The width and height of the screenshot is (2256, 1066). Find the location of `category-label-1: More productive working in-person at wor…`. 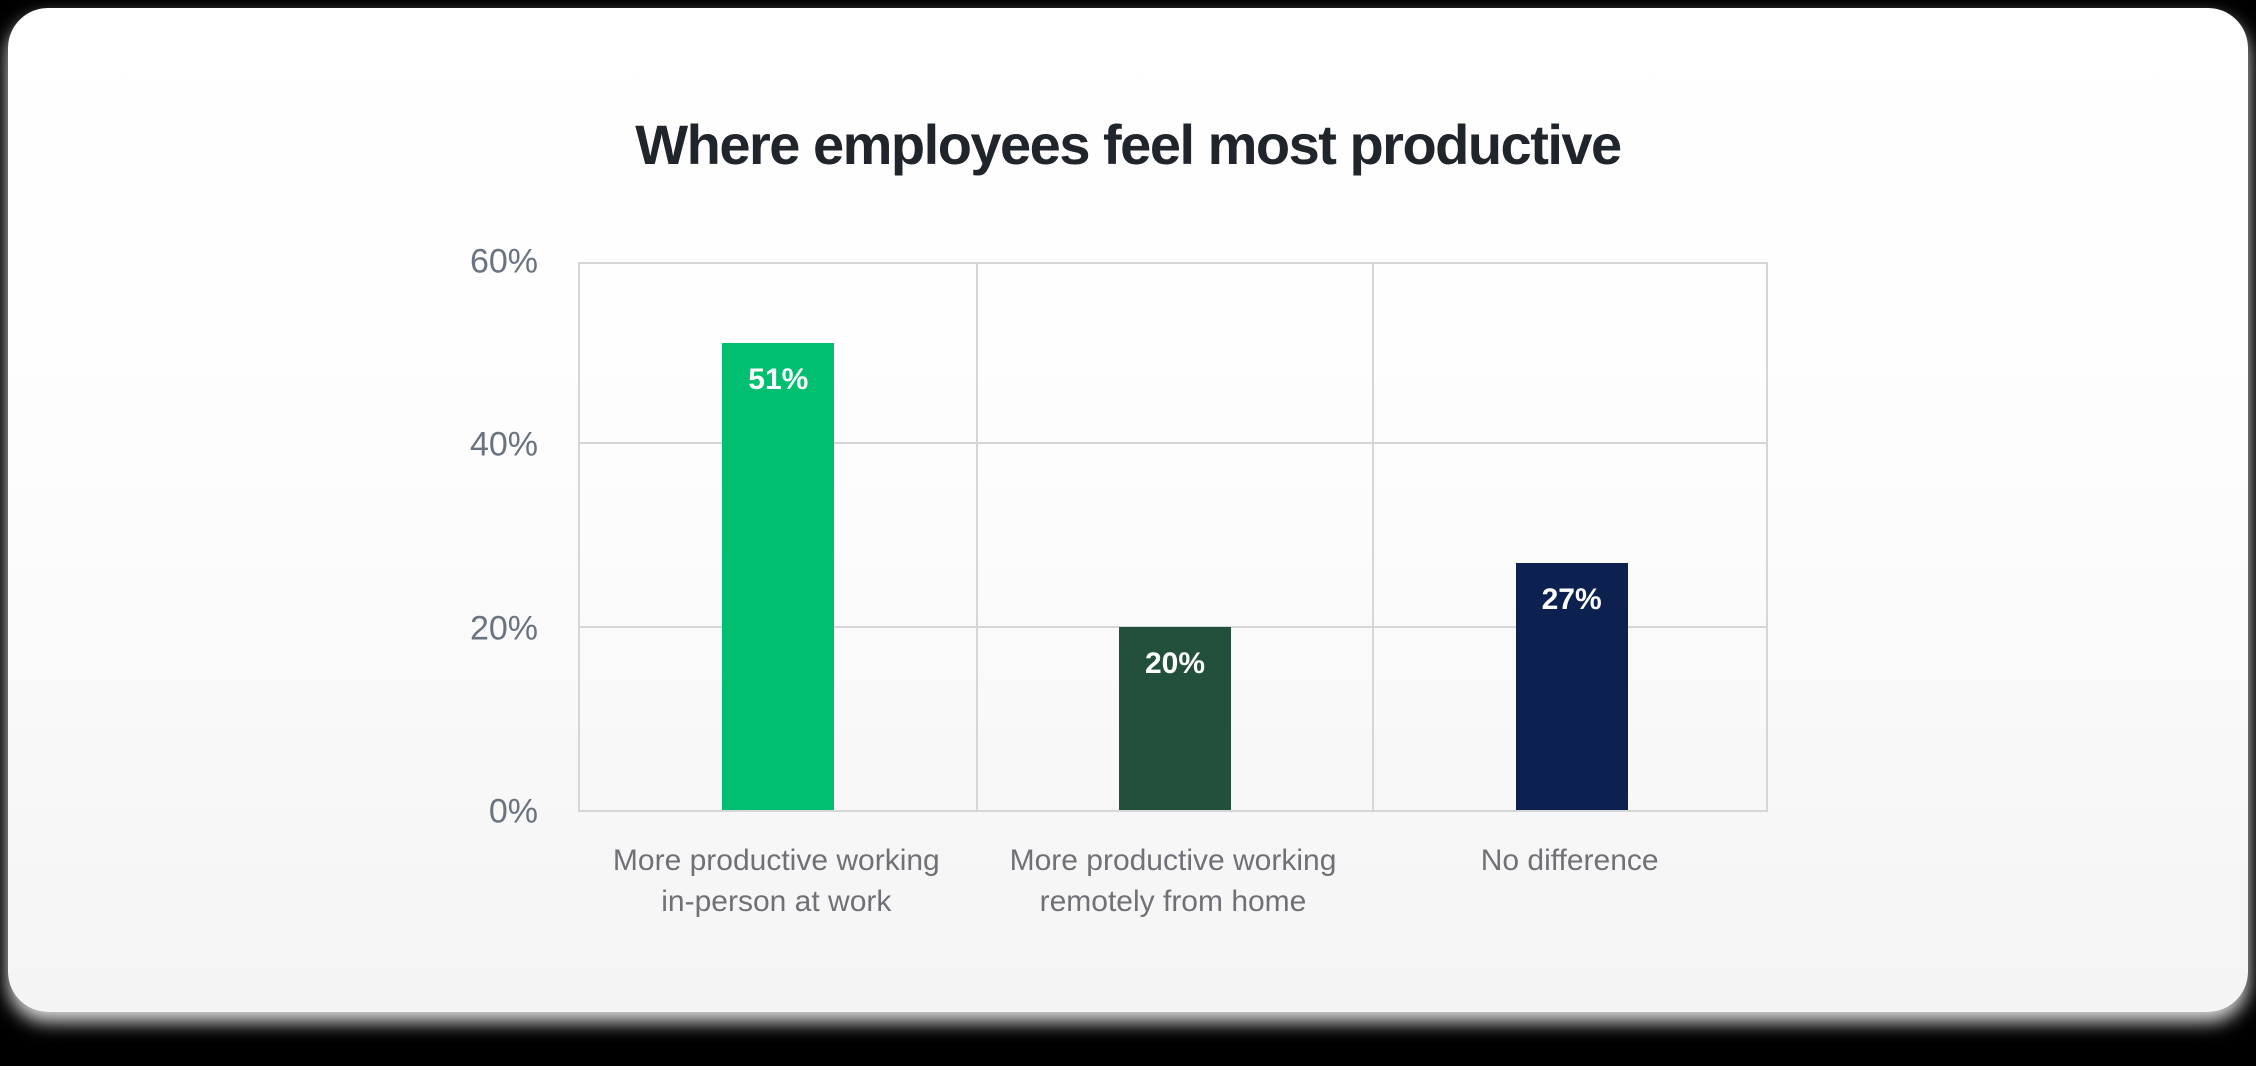

category-label-1: More productive working in-person at wor… is located at coordinates (776, 881).